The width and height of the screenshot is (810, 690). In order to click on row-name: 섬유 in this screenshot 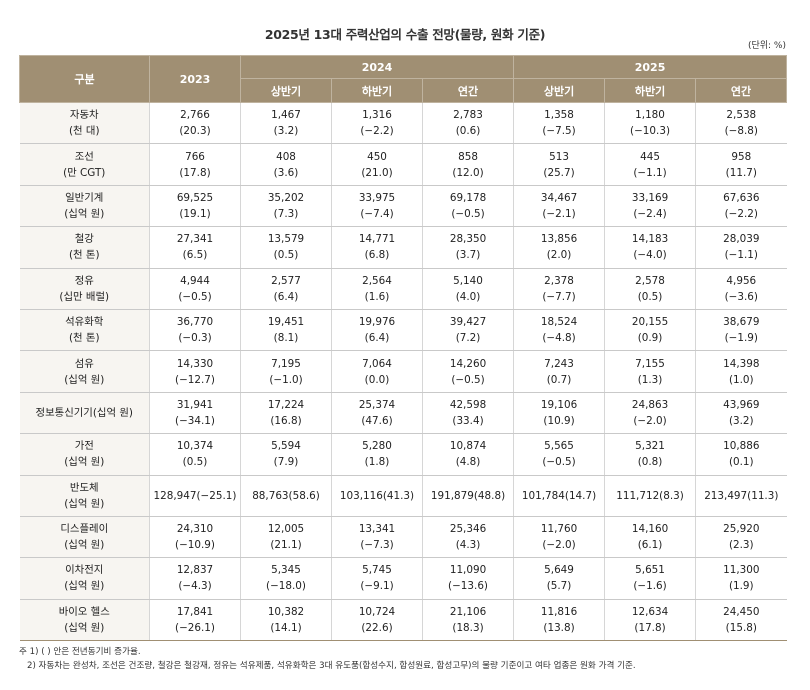, I will do `click(84, 363)`.